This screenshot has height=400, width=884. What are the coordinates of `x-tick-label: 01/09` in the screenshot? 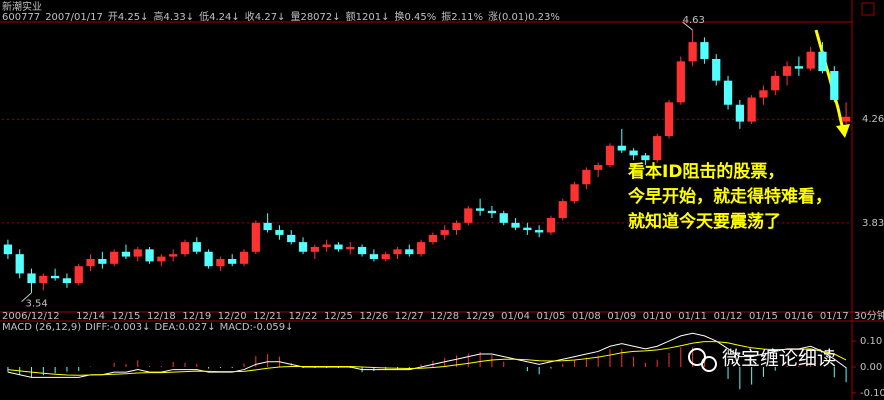 It's located at (621, 316).